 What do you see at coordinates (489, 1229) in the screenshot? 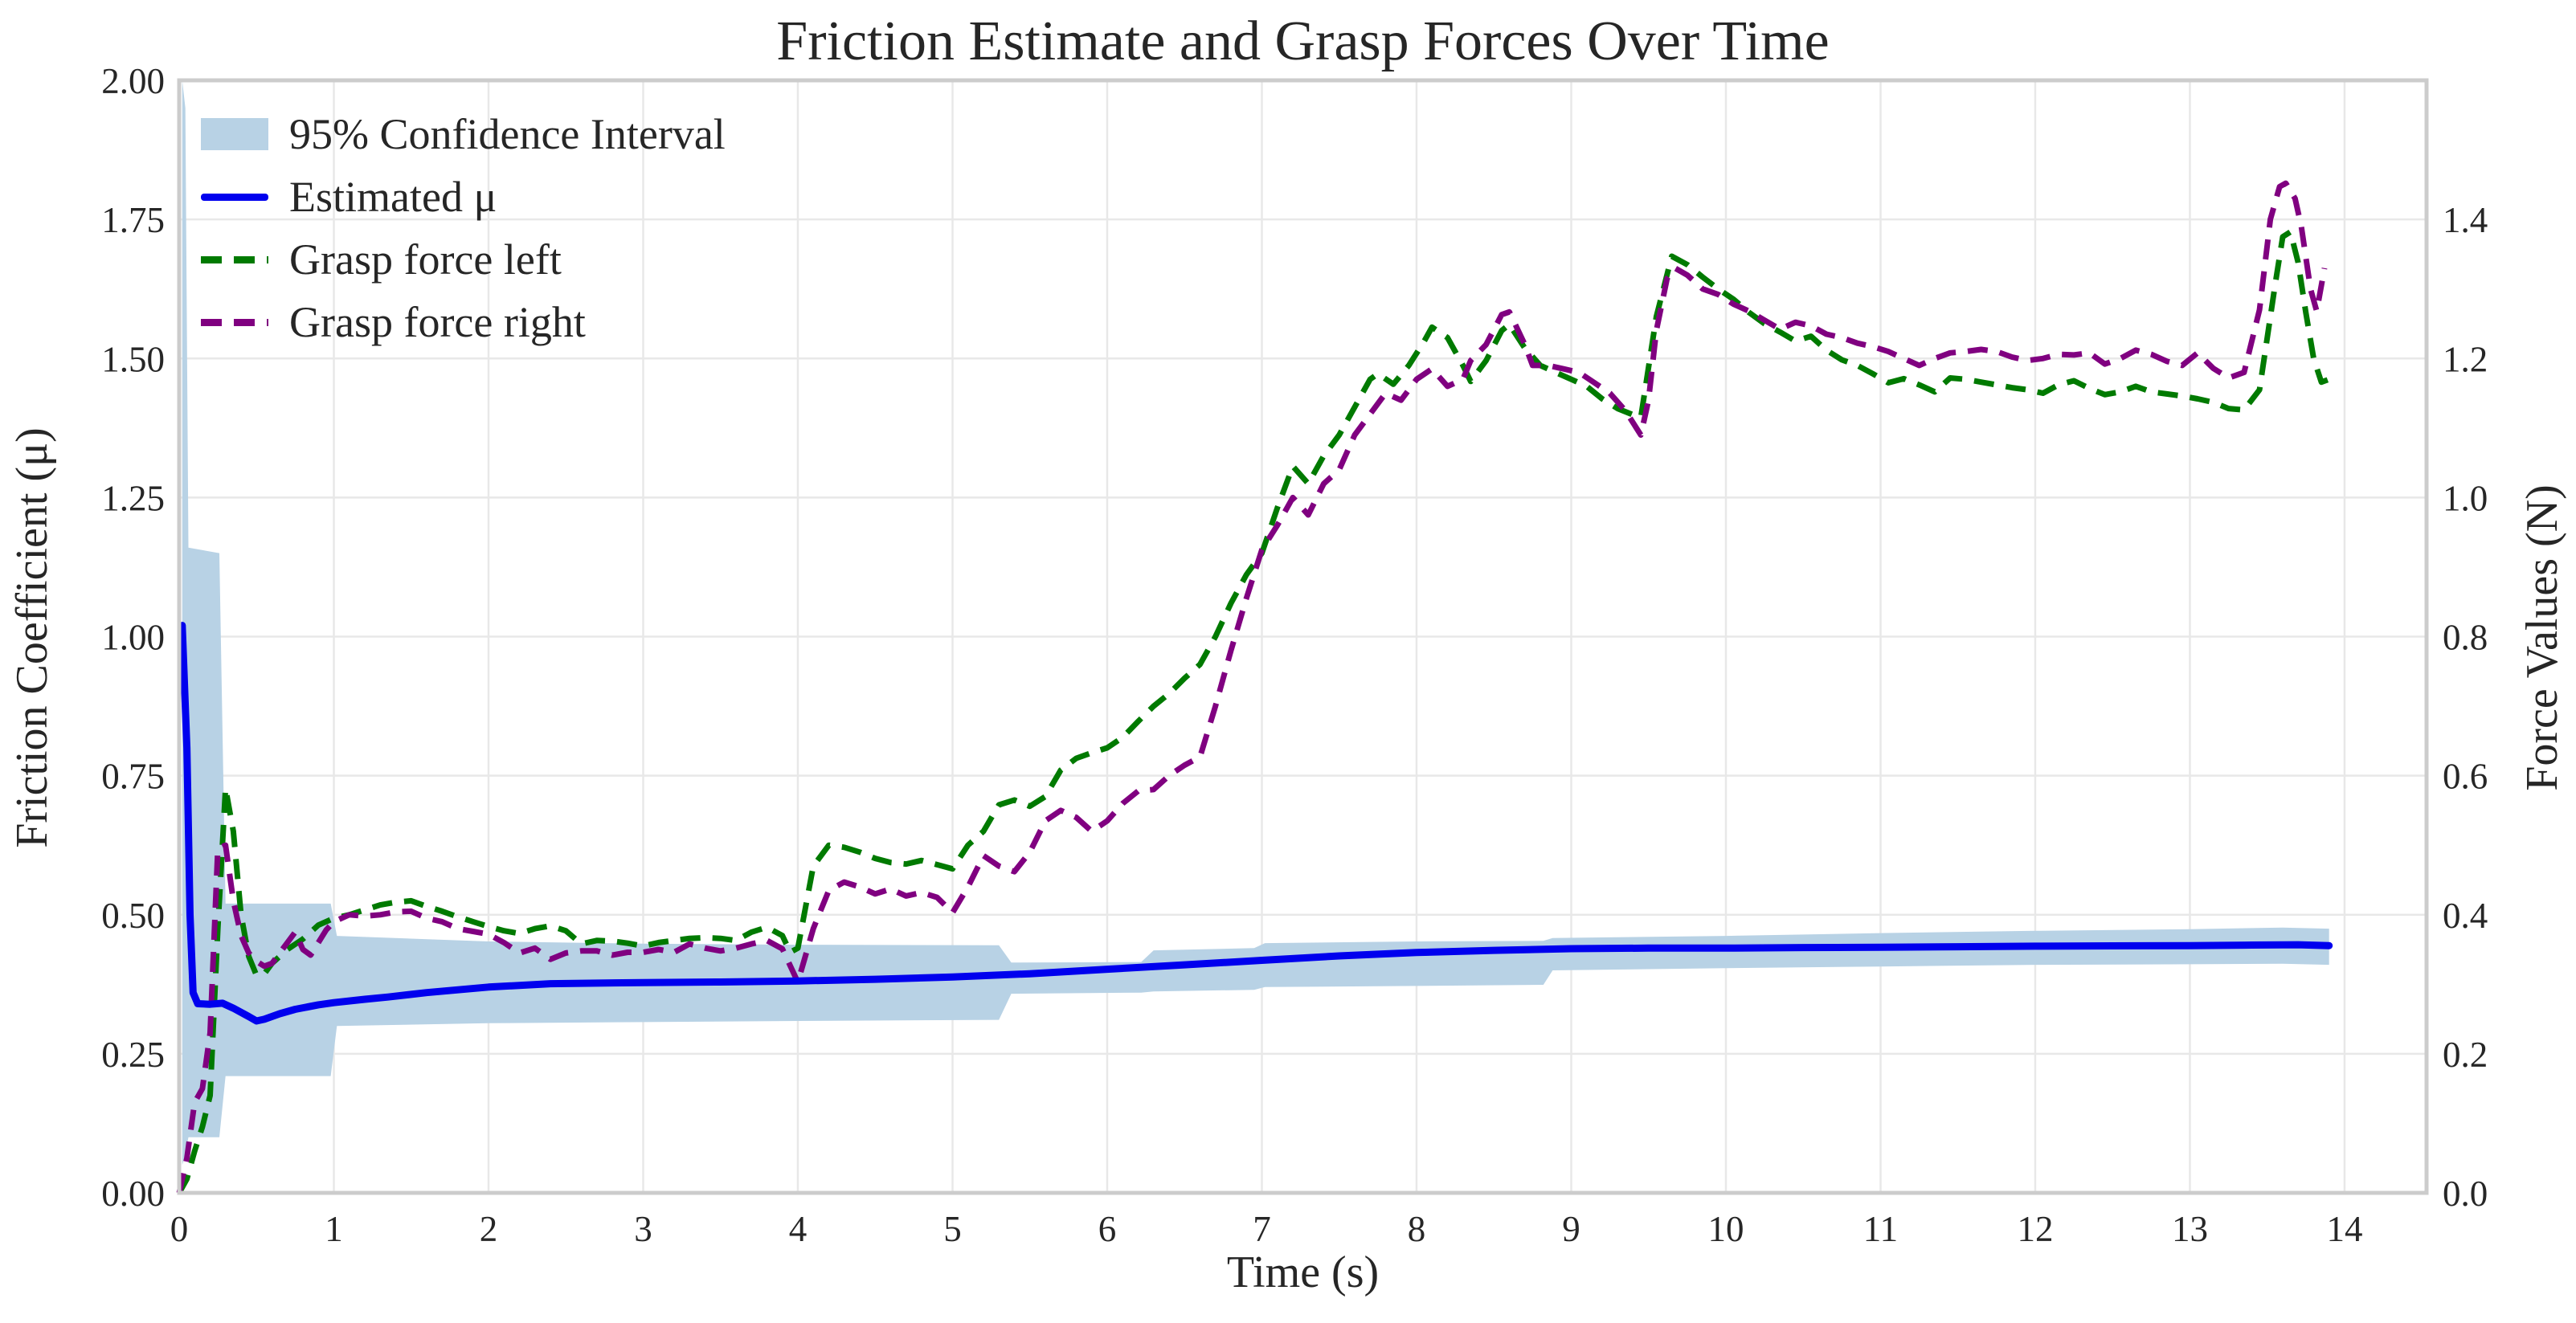
I see `x-tick-label: 2` at bounding box center [489, 1229].